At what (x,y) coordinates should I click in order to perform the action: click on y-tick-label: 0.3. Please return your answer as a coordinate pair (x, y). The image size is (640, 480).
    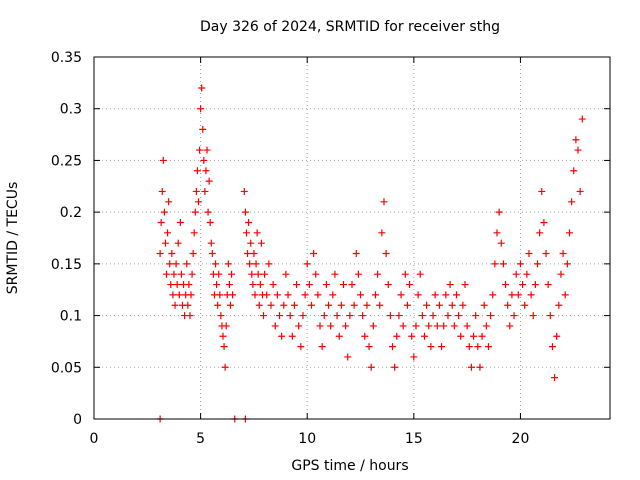
    Looking at the image, I should click on (71, 110).